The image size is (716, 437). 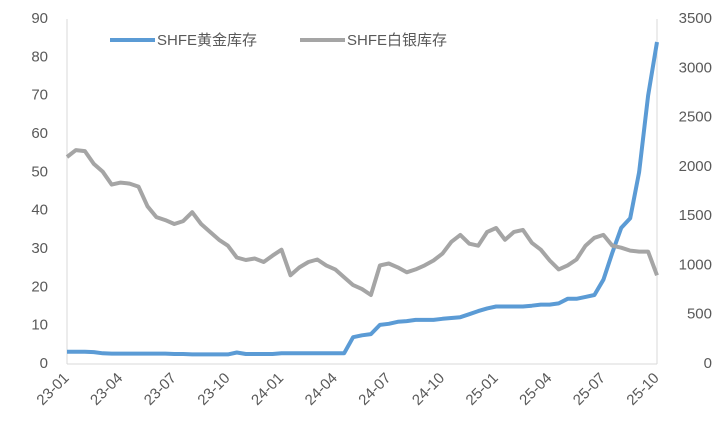 I want to click on x-tick-label: 25-07, so click(x=589, y=389).